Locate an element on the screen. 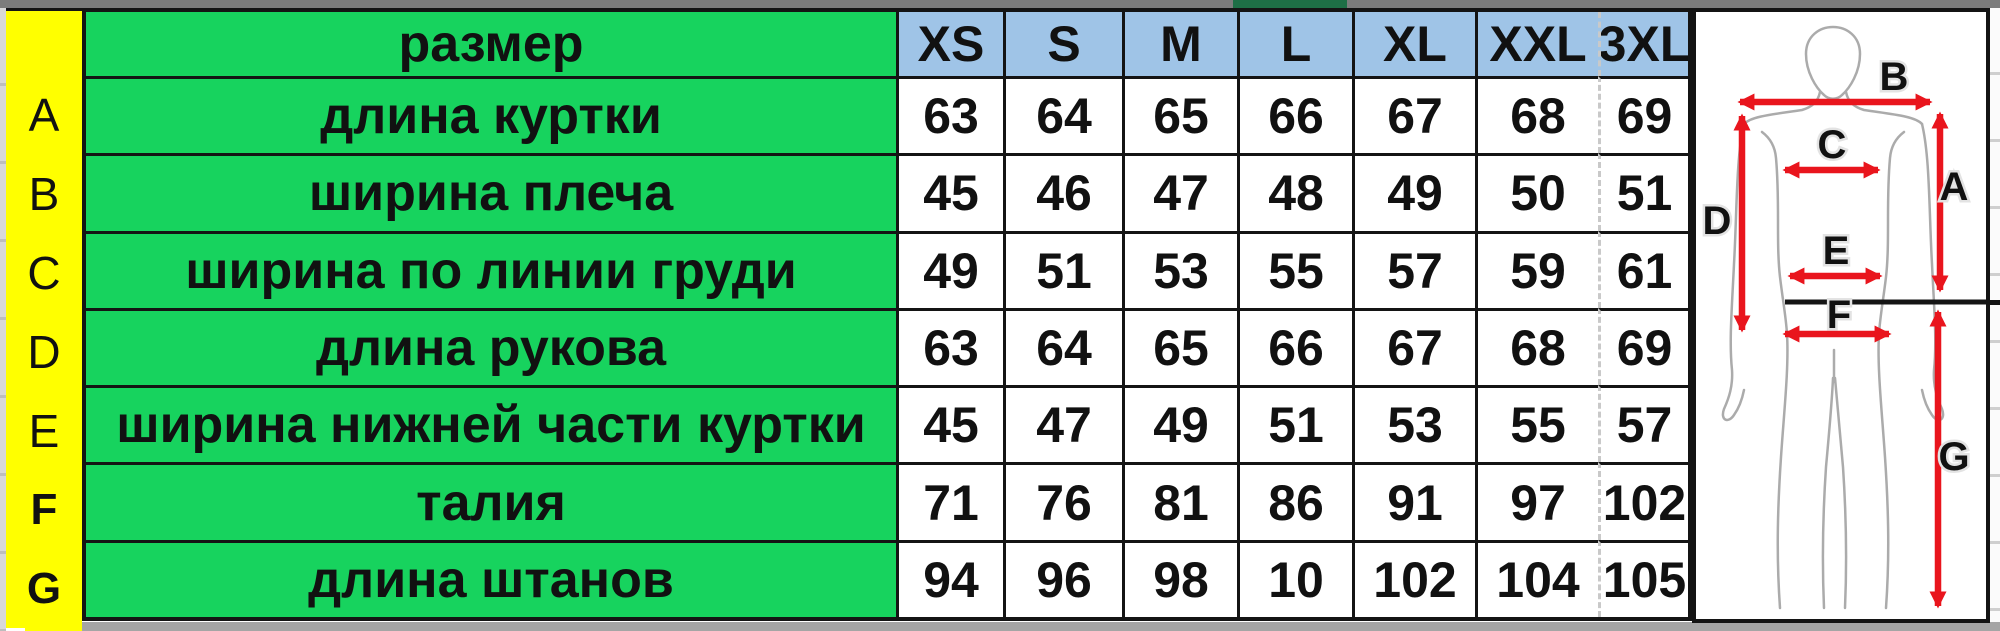  row-letter-e: E is located at coordinates (44, 430).